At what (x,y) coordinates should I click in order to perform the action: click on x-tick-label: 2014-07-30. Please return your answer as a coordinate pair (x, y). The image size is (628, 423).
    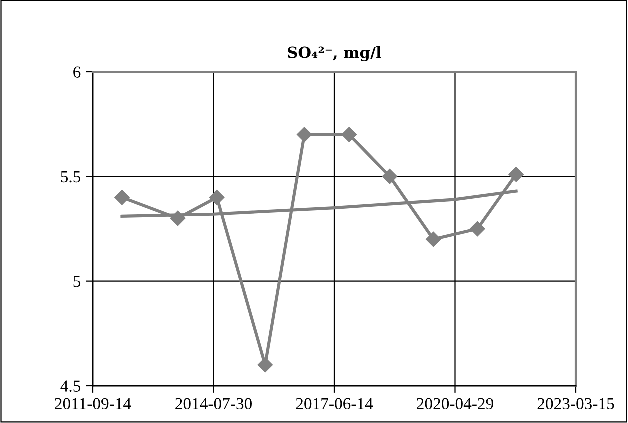
    Looking at the image, I should click on (214, 404).